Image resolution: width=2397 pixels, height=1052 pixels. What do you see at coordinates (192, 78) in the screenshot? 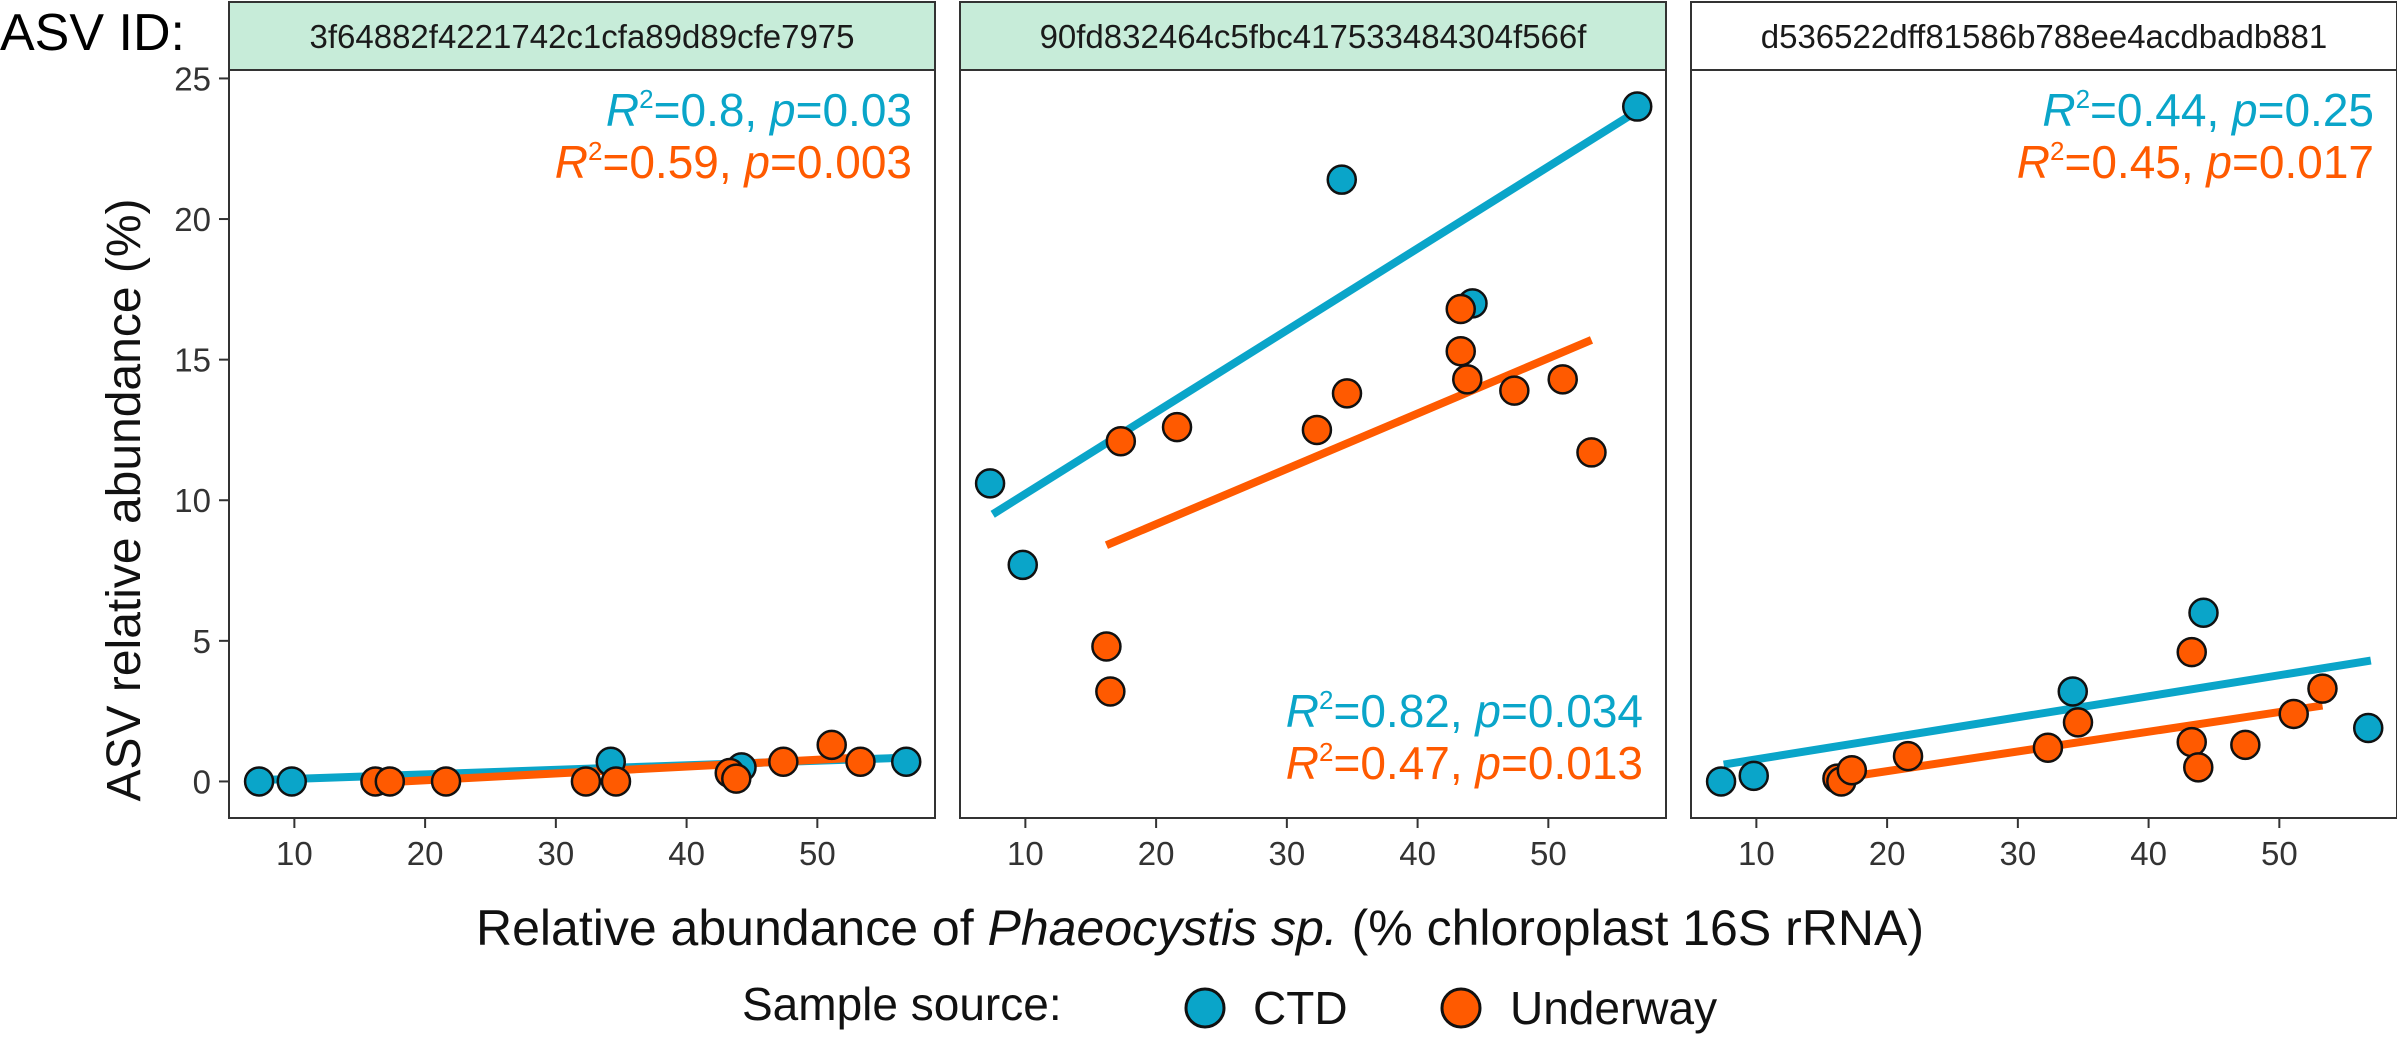
I see `y-tick-label: 25` at bounding box center [192, 78].